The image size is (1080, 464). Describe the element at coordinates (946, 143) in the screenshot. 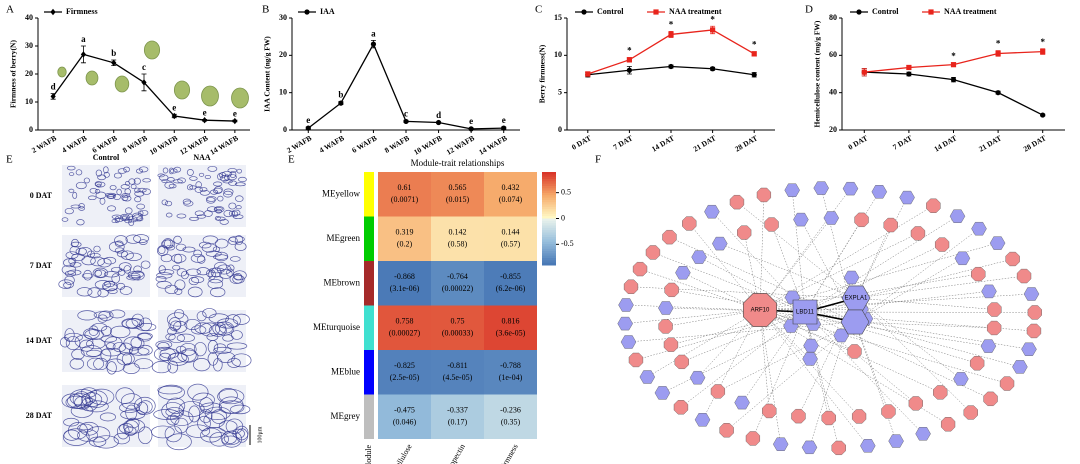

I see `x-tick-label: 14 DAT` at that location.